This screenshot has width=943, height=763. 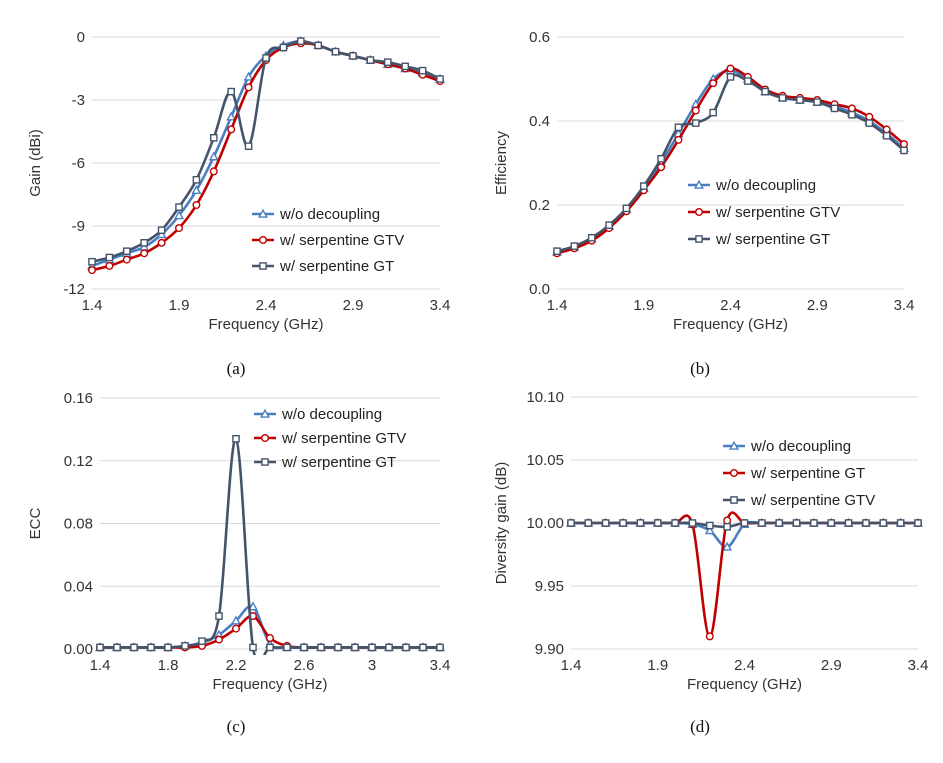 I want to click on y-tick-label: 10.00, so click(x=545, y=523).